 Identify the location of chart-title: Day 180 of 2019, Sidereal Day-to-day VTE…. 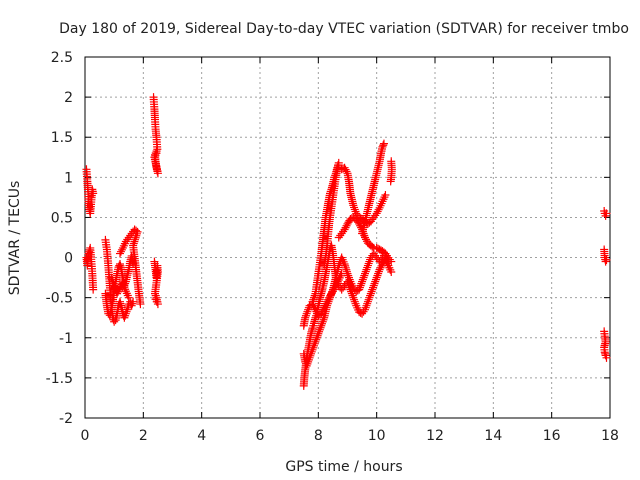
(344, 29).